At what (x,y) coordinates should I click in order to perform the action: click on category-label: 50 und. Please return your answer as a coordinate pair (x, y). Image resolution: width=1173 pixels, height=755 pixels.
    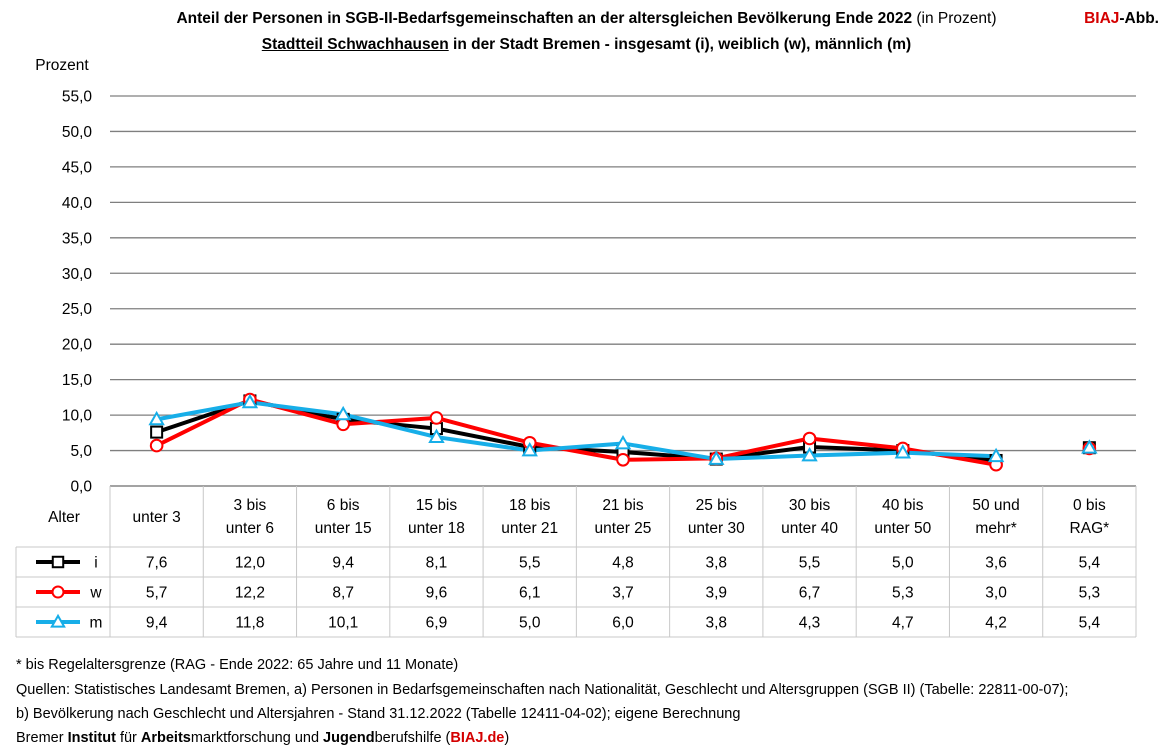
    Looking at the image, I should click on (995, 505).